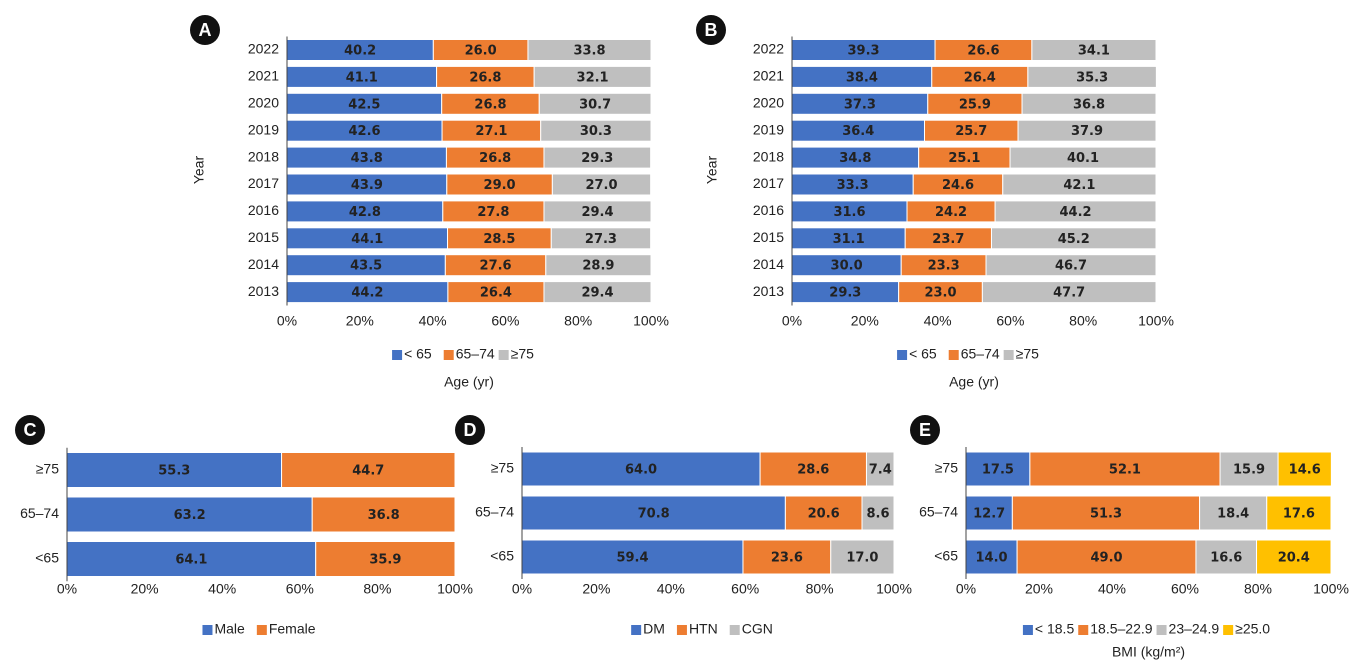 This screenshot has width=1361, height=663. I want to click on value-label: 29.0, so click(500, 185).